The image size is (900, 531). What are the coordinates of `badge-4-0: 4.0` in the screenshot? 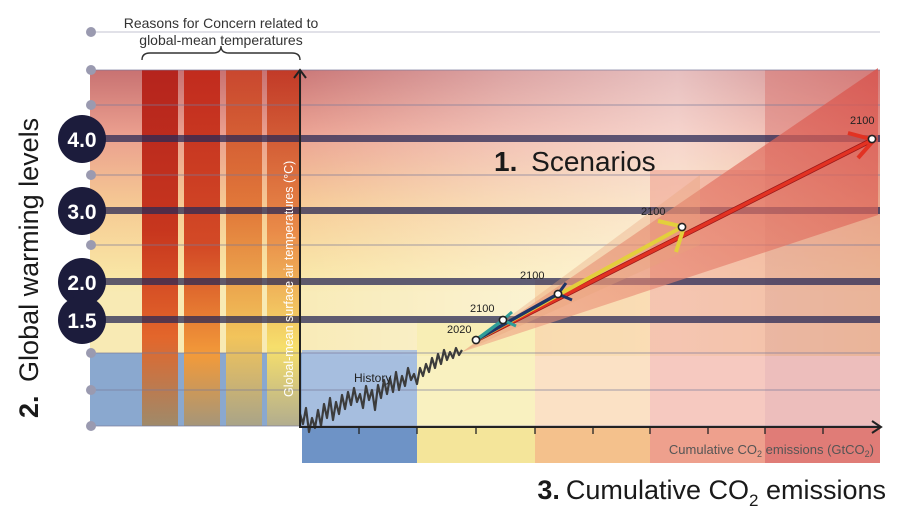 It's located at (82, 139).